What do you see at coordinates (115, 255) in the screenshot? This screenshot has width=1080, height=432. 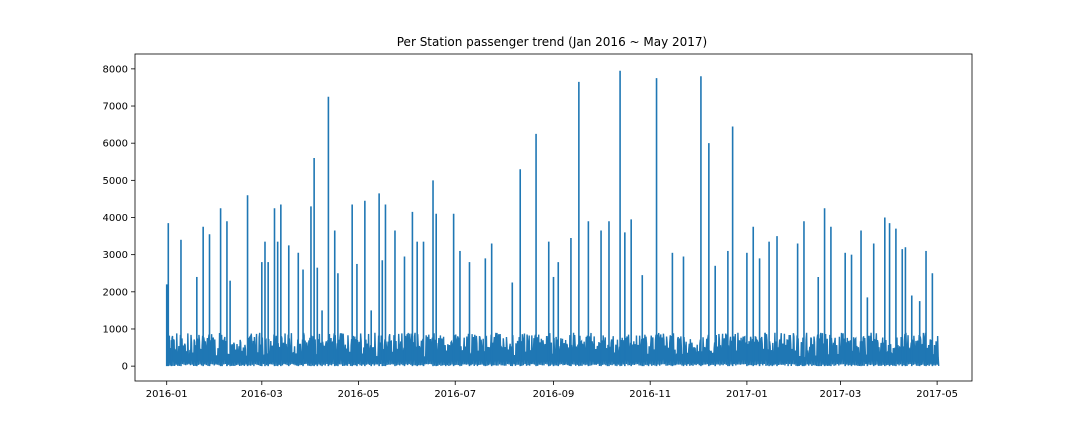 I see `y-tick-label: 3000` at bounding box center [115, 255].